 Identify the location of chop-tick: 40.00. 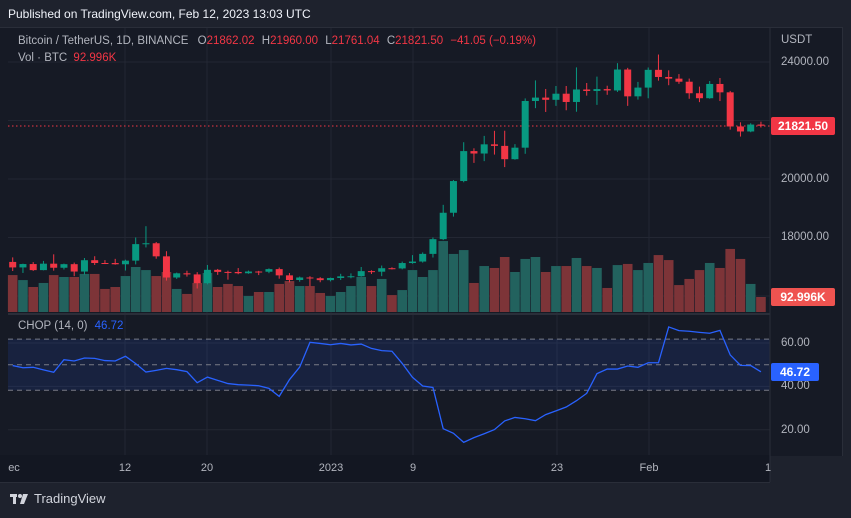
(795, 386).